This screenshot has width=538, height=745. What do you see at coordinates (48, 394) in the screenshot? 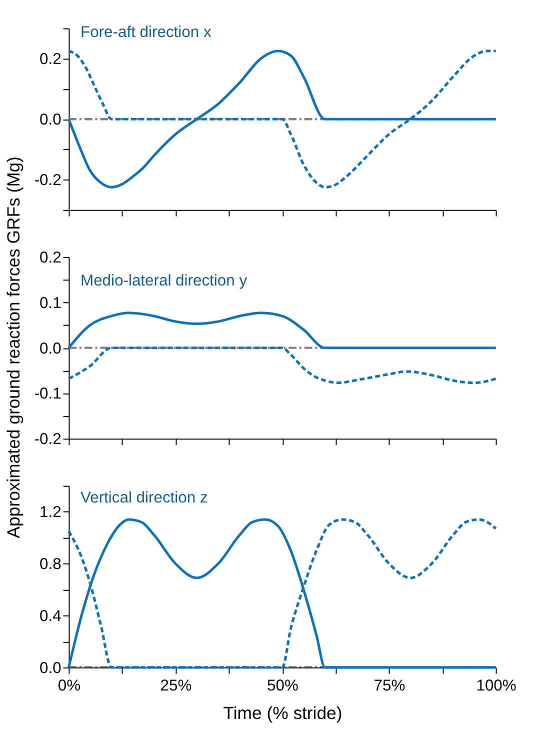
I see `y-tick-label: -0.1` at bounding box center [48, 394].